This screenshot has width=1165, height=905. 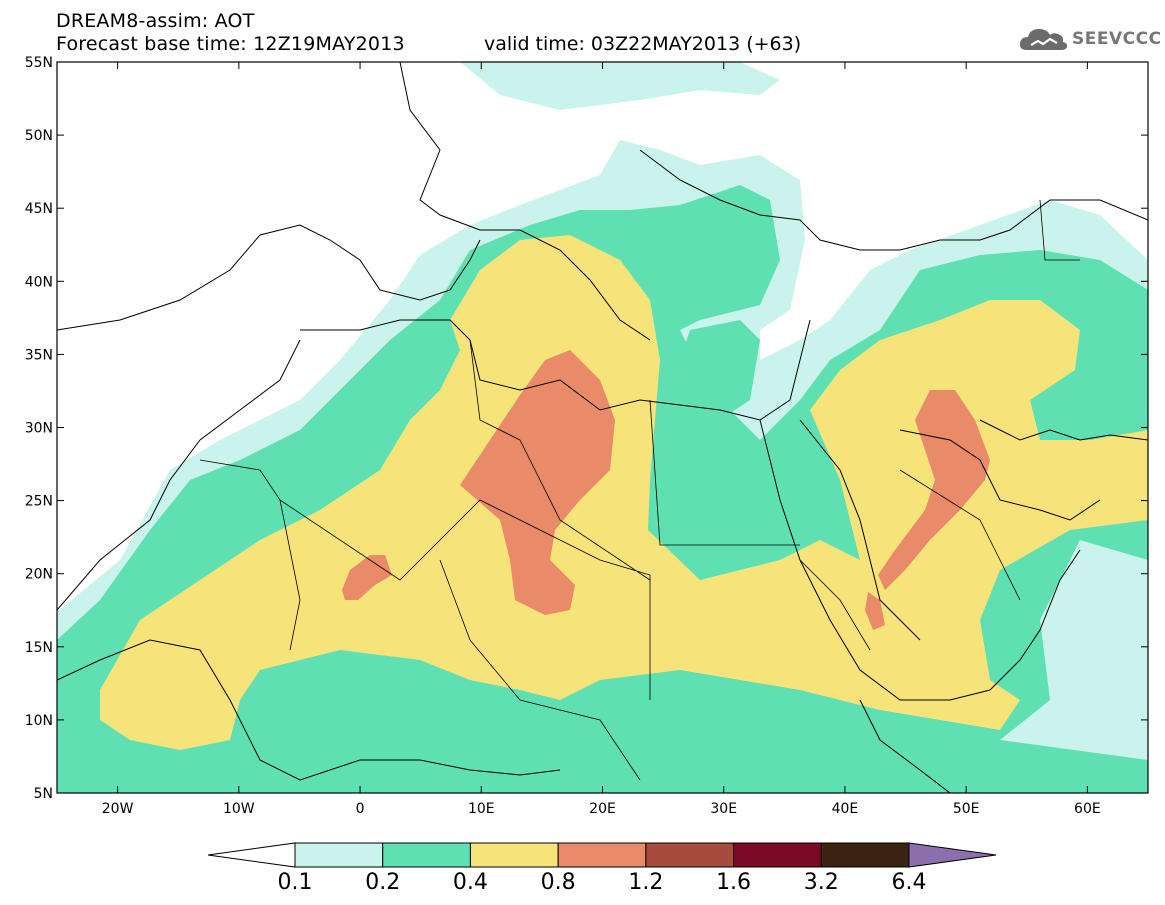 I want to click on lat-tick-label: 5N, so click(x=43, y=794).